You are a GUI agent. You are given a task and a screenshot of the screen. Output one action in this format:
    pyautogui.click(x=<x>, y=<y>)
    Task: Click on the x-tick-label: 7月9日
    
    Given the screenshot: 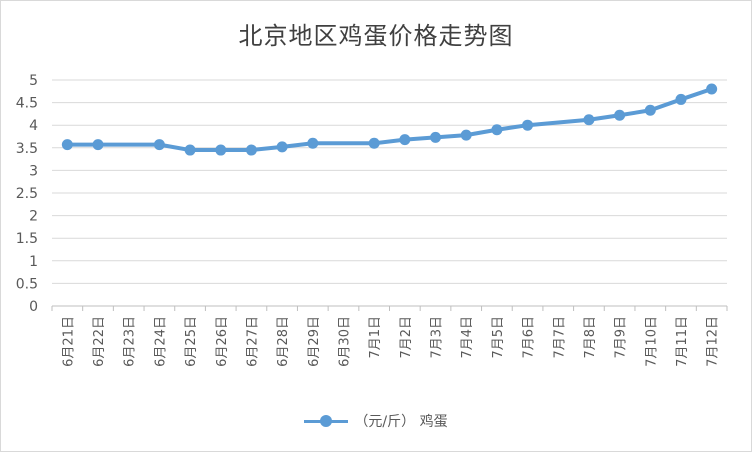 What is the action you would take?
    pyautogui.click(x=621, y=337)
    